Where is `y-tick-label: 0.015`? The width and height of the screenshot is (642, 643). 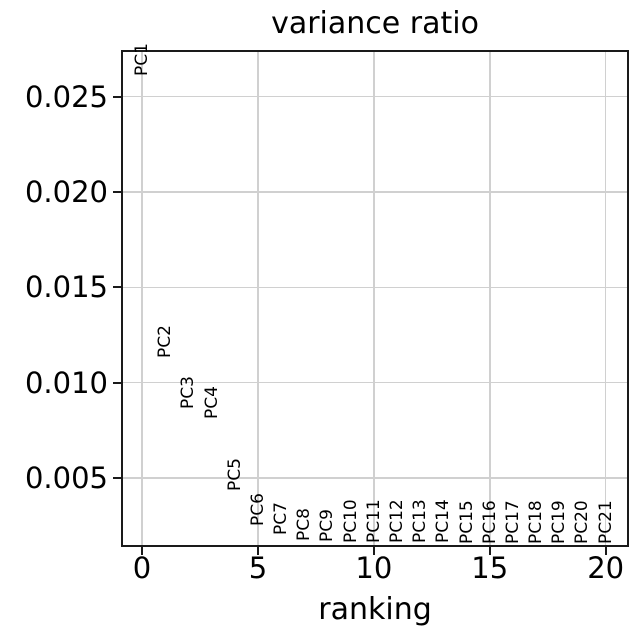
y-tick-label: 0.015 is located at coordinates (66, 287).